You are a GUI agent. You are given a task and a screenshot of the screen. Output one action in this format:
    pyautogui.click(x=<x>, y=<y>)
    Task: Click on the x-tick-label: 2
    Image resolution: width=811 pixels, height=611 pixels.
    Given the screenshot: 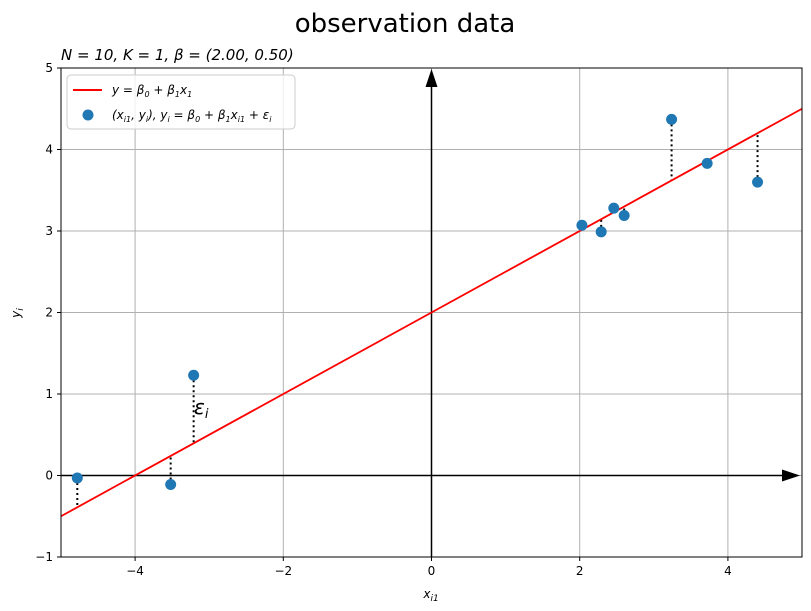 What is the action you would take?
    pyautogui.click(x=580, y=571)
    